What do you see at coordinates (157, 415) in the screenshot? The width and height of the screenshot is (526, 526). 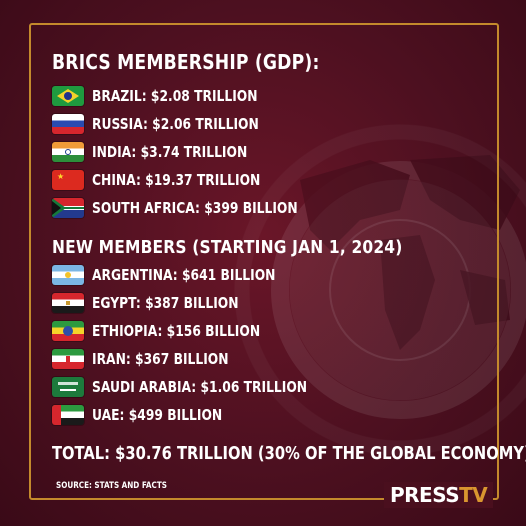 I see `member-label: UAE: $499 BILLION` at bounding box center [157, 415].